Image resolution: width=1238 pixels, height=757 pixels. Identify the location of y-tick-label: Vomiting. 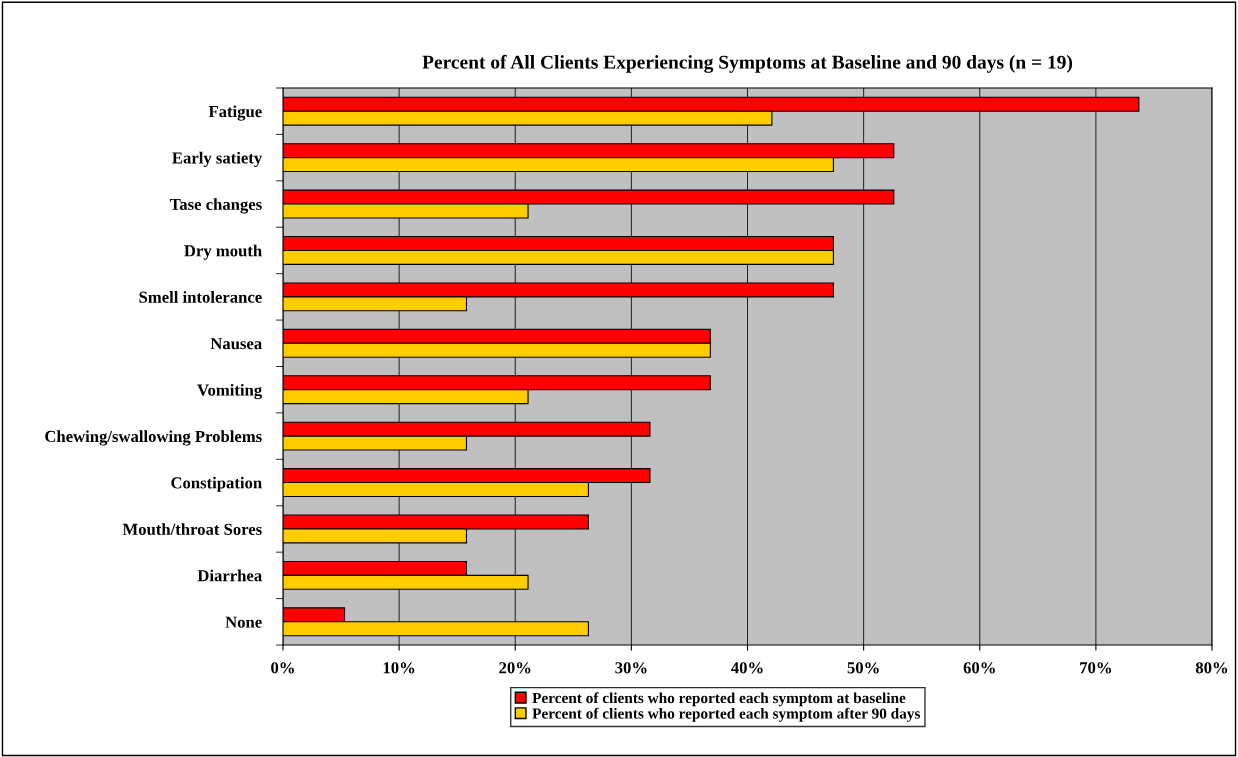
(230, 391).